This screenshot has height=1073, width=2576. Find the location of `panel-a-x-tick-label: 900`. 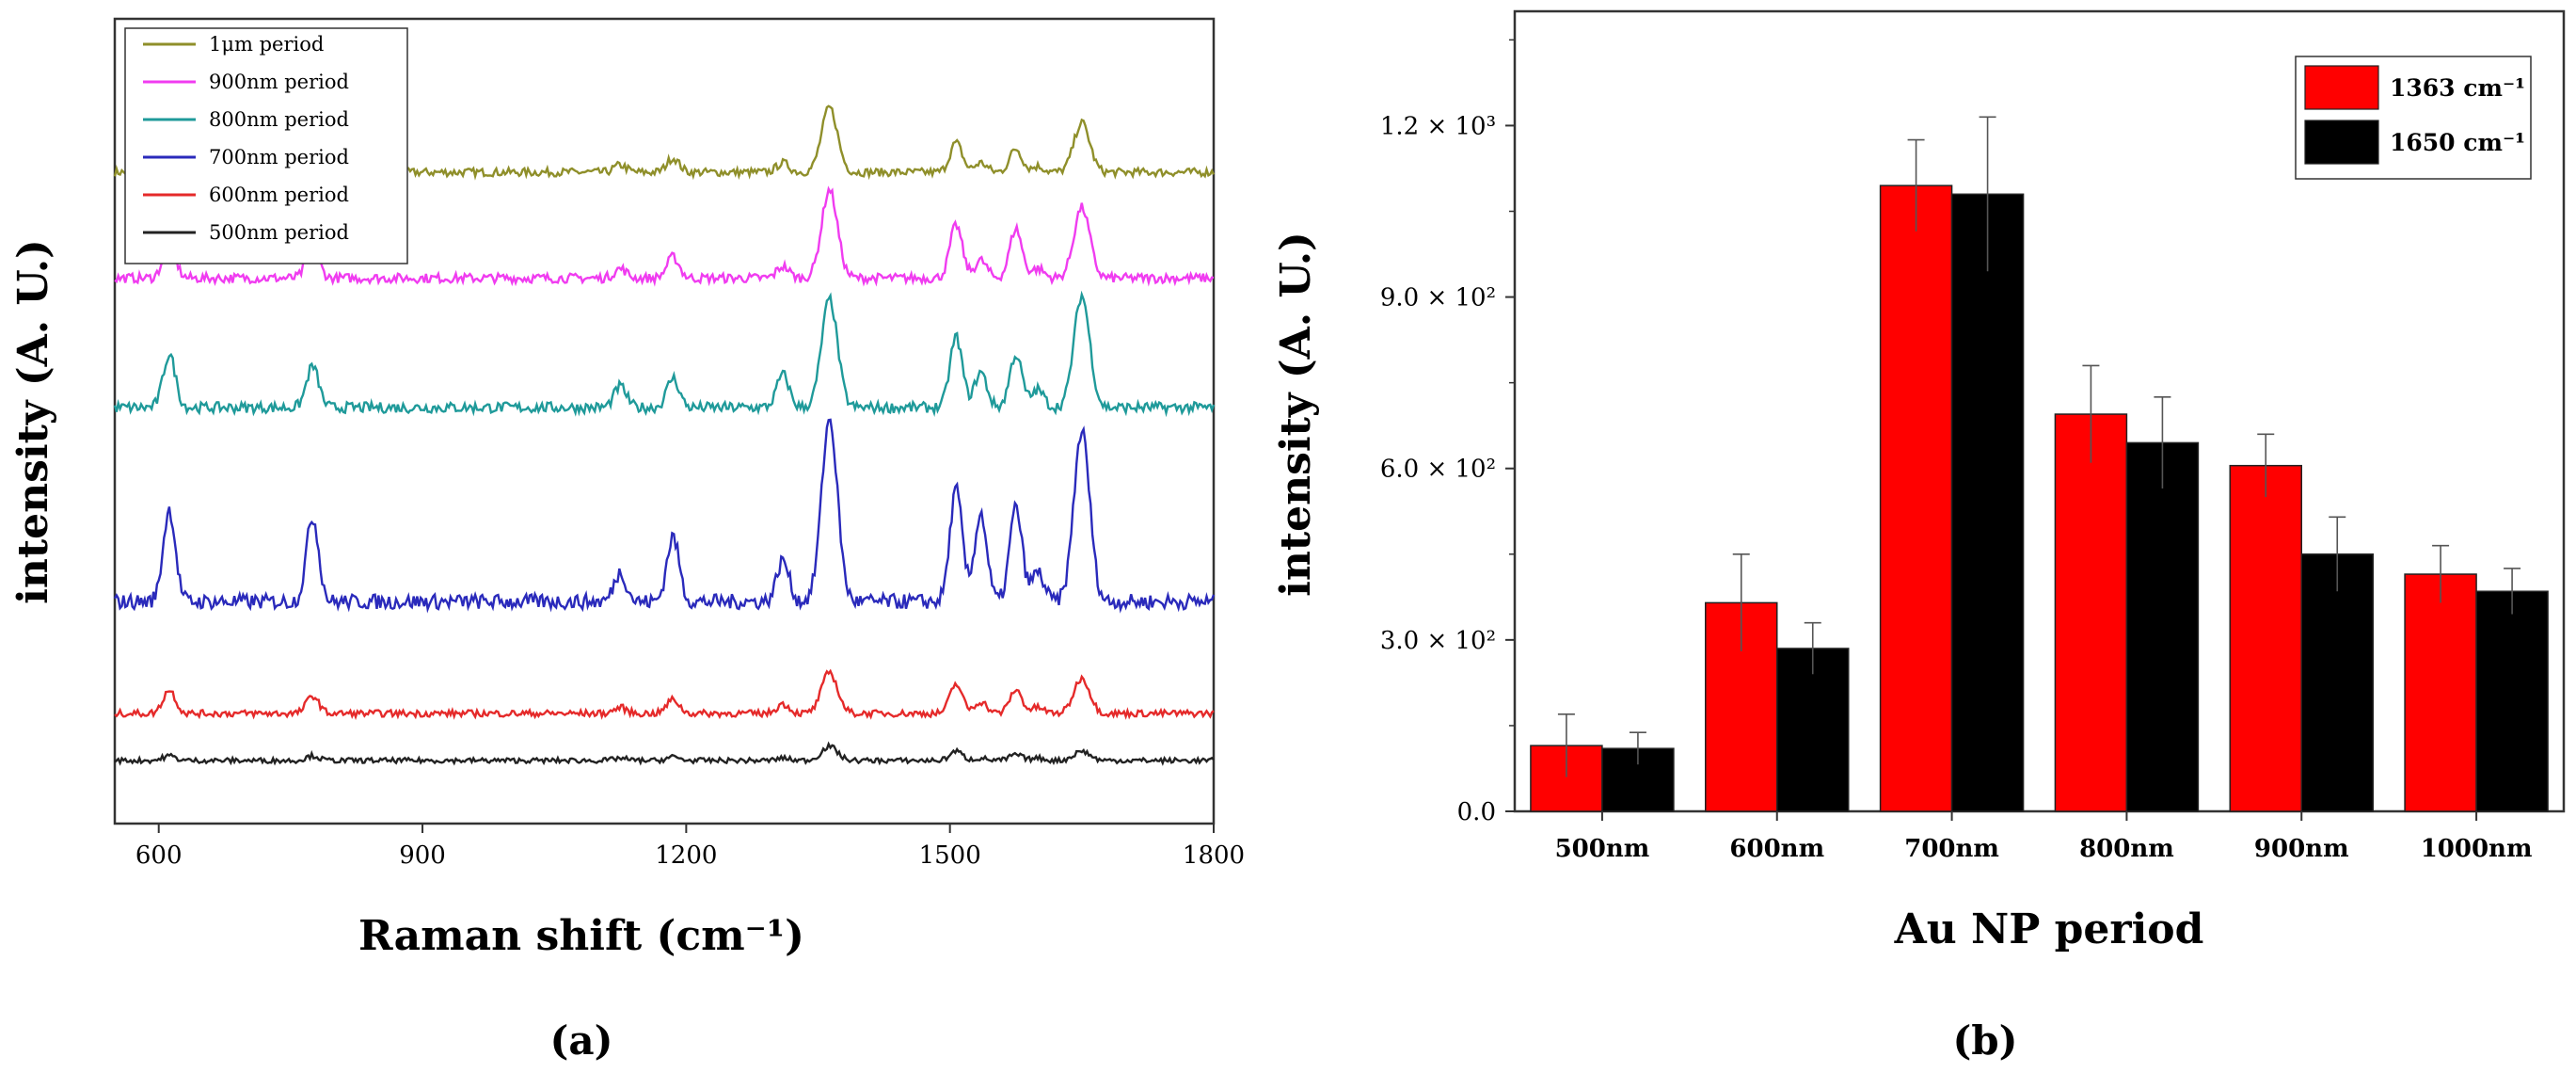

panel-a-x-tick-label: 900 is located at coordinates (423, 855).